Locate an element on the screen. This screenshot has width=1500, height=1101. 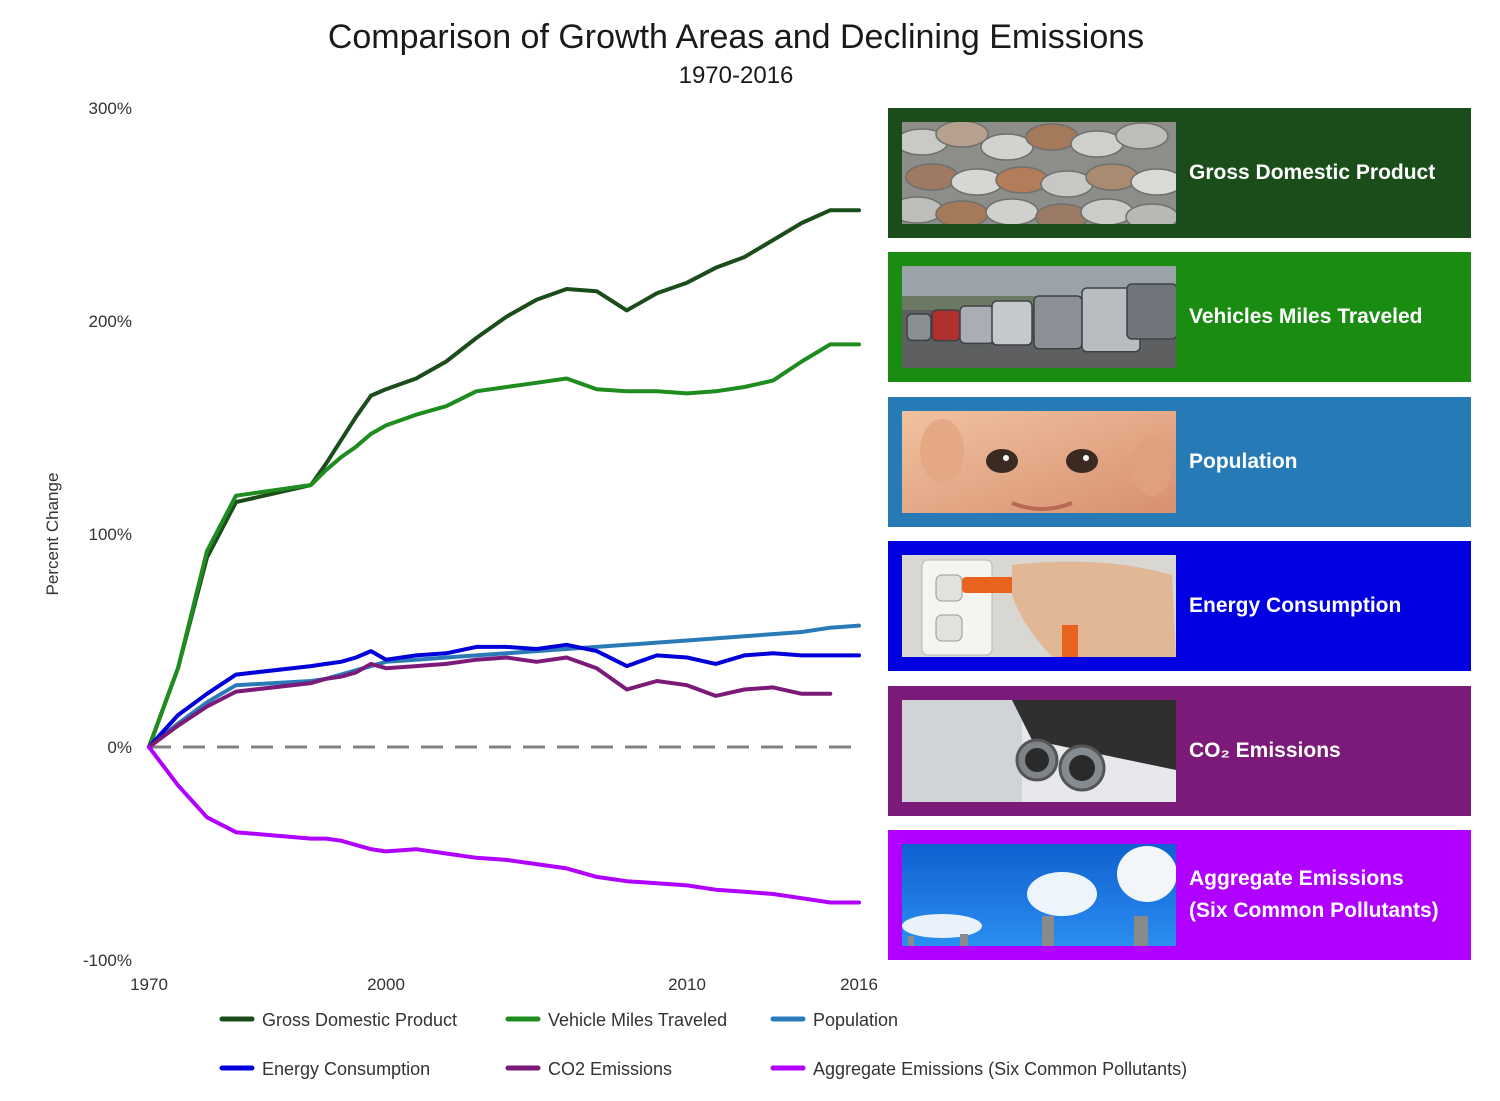
panel-traffic: Vehicles Miles Traveled is located at coordinates (1179, 317).